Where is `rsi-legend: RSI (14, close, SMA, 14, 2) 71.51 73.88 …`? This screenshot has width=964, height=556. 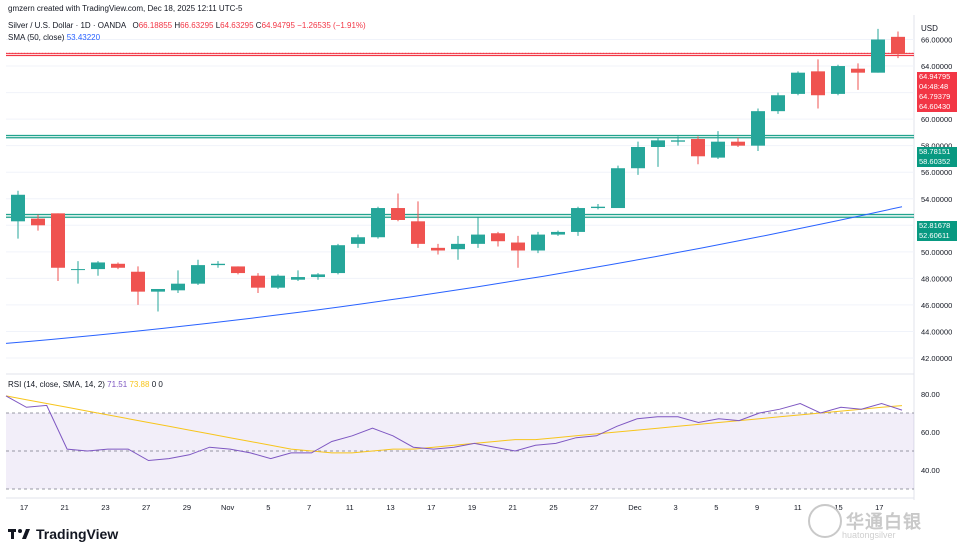
rsi-legend: RSI (14, close, SMA, 14, 2) 71.51 73.88 … is located at coordinates (85, 384).